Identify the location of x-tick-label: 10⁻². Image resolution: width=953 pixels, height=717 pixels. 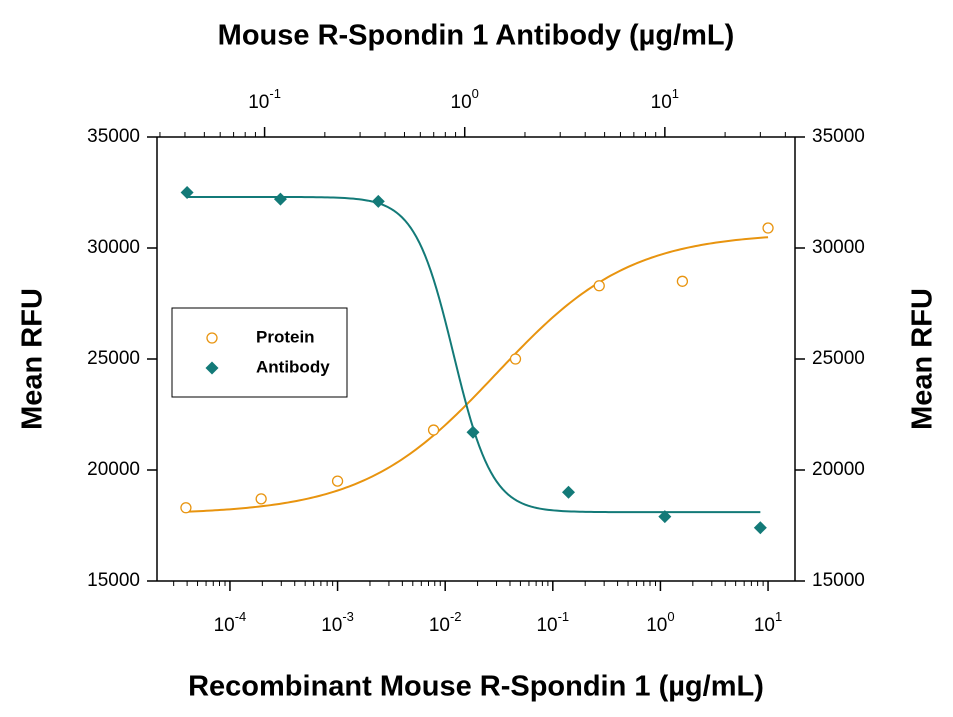
(445, 622).